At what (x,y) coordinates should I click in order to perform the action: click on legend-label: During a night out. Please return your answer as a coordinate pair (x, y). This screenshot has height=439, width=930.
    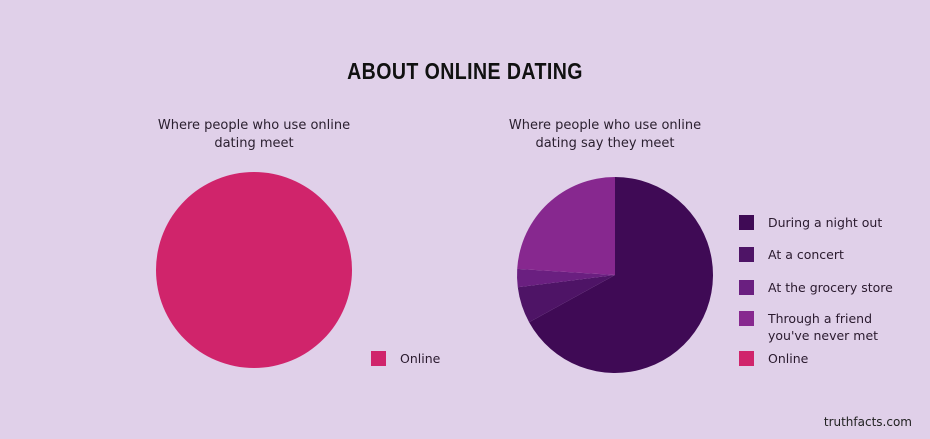
    Looking at the image, I should click on (825, 222).